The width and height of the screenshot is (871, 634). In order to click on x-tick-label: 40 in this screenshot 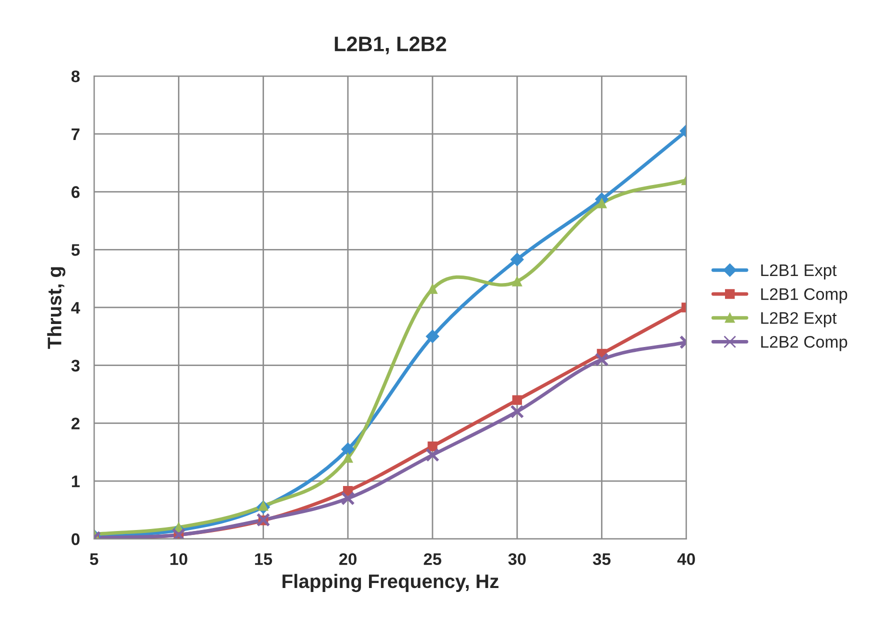, I will do `click(686, 559)`.